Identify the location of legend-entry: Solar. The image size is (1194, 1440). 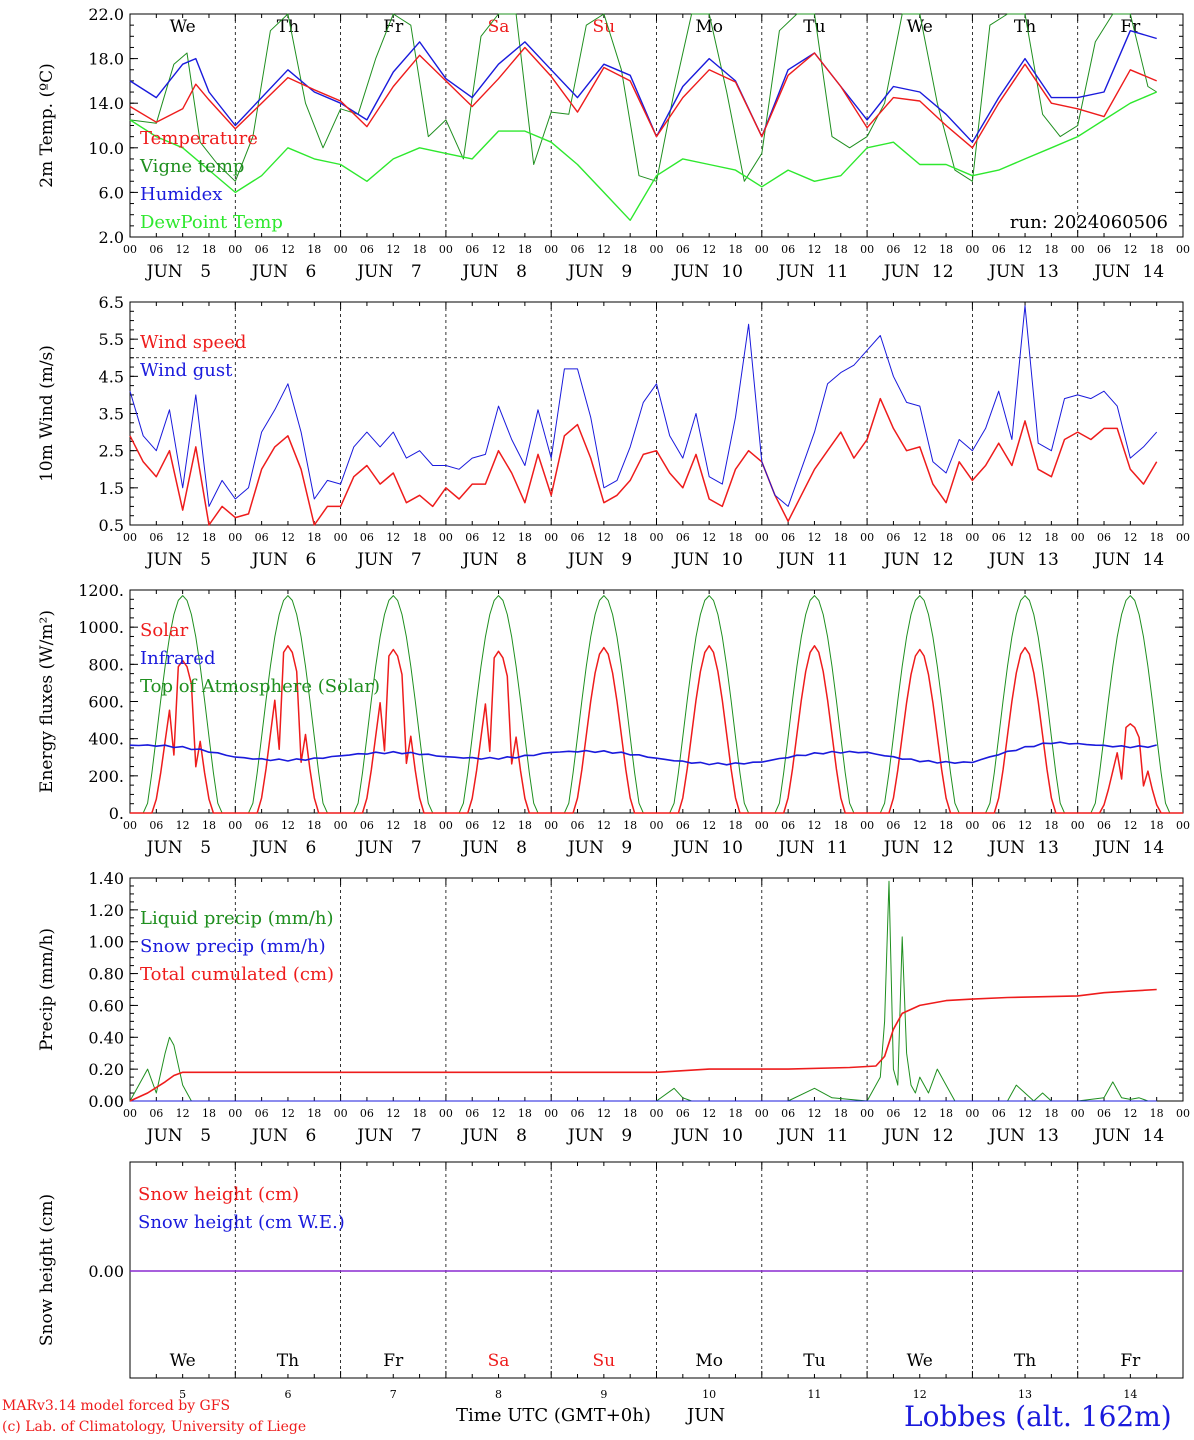
(164, 630).